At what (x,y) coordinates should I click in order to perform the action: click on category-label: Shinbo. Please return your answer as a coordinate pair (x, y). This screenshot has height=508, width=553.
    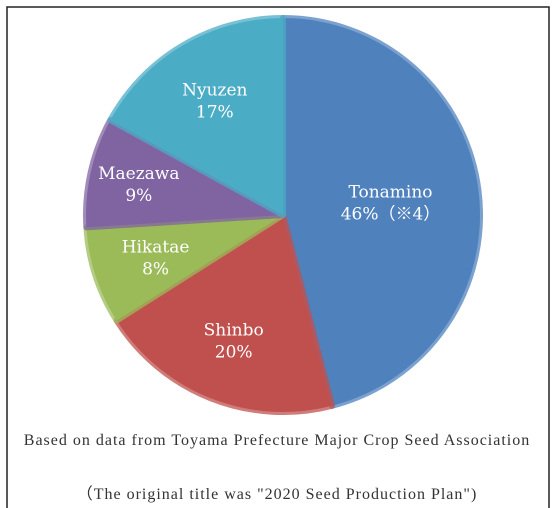
    Looking at the image, I should click on (234, 331).